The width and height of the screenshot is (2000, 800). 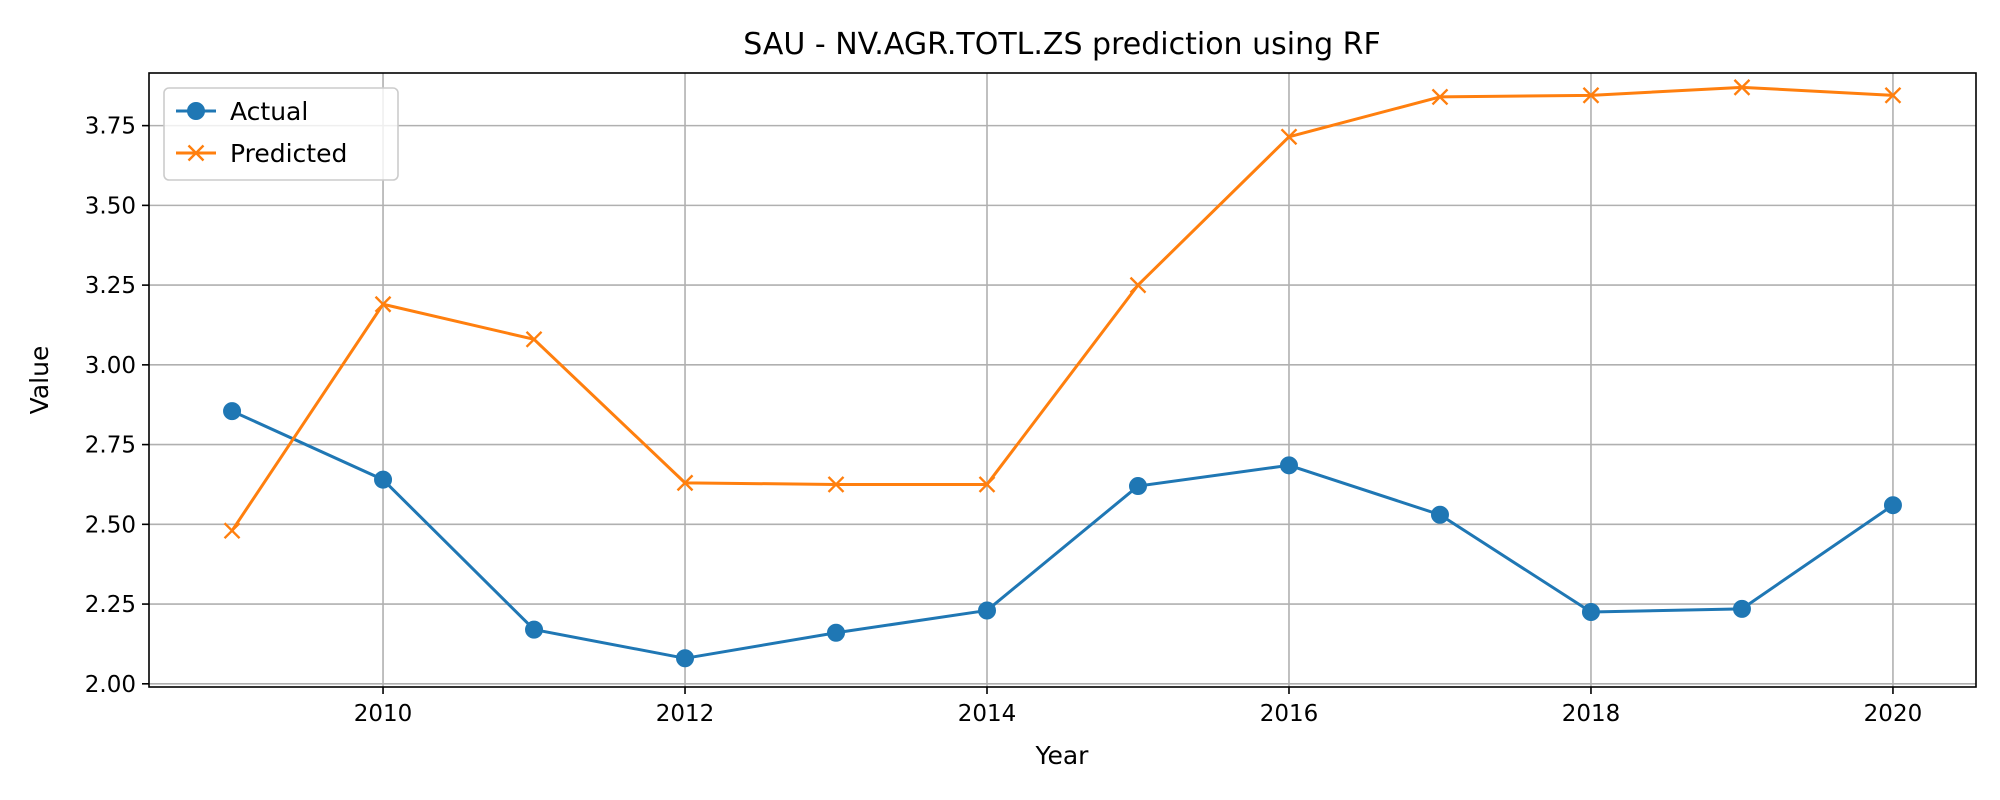 What do you see at coordinates (110, 525) in the screenshot?
I see `y-tick-label: 2.50` at bounding box center [110, 525].